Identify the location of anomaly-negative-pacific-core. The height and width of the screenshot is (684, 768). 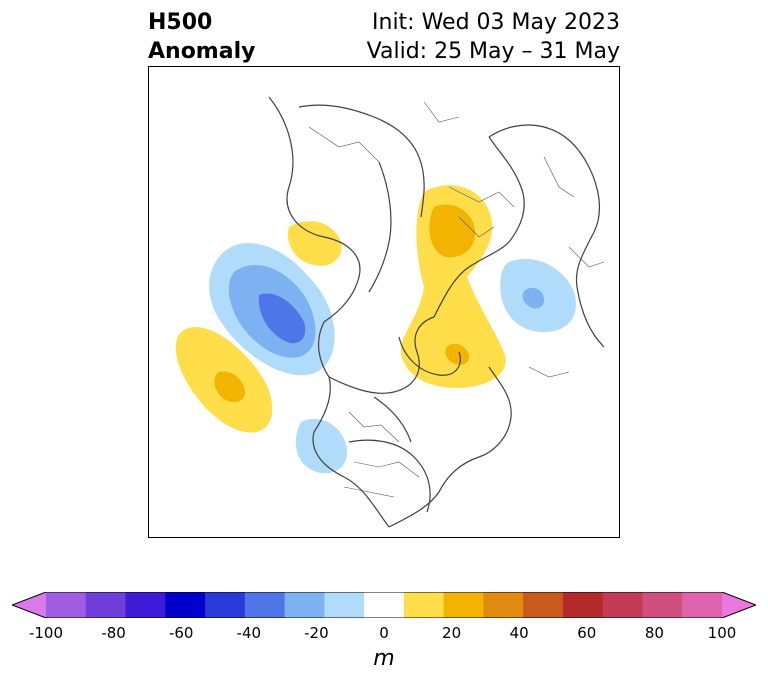
(282, 318).